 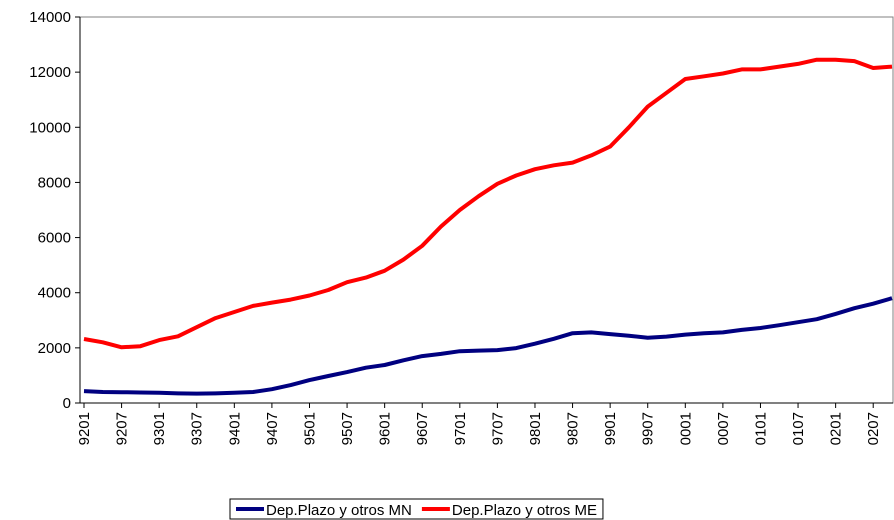 I want to click on y-tick-label: 4000, so click(x=54, y=293).